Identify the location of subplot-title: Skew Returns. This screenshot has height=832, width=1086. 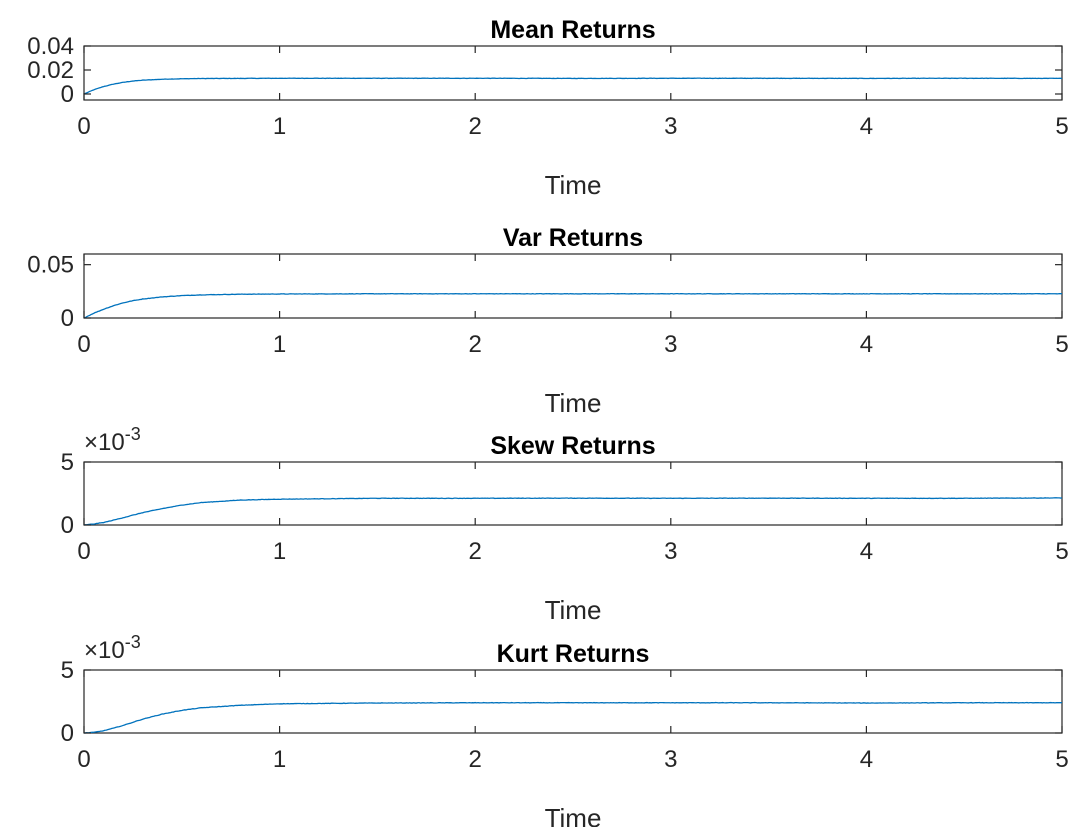
(572, 446).